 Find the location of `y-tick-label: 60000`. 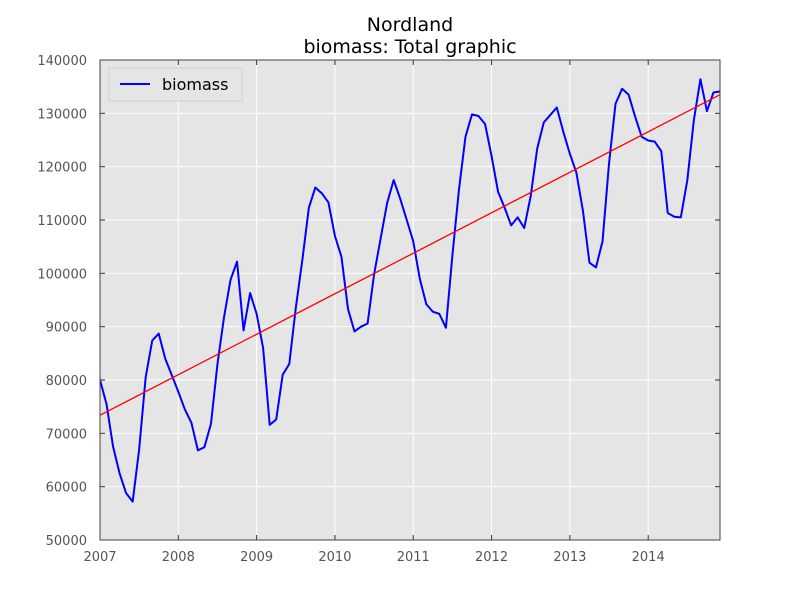

y-tick-label: 60000 is located at coordinates (66, 488).